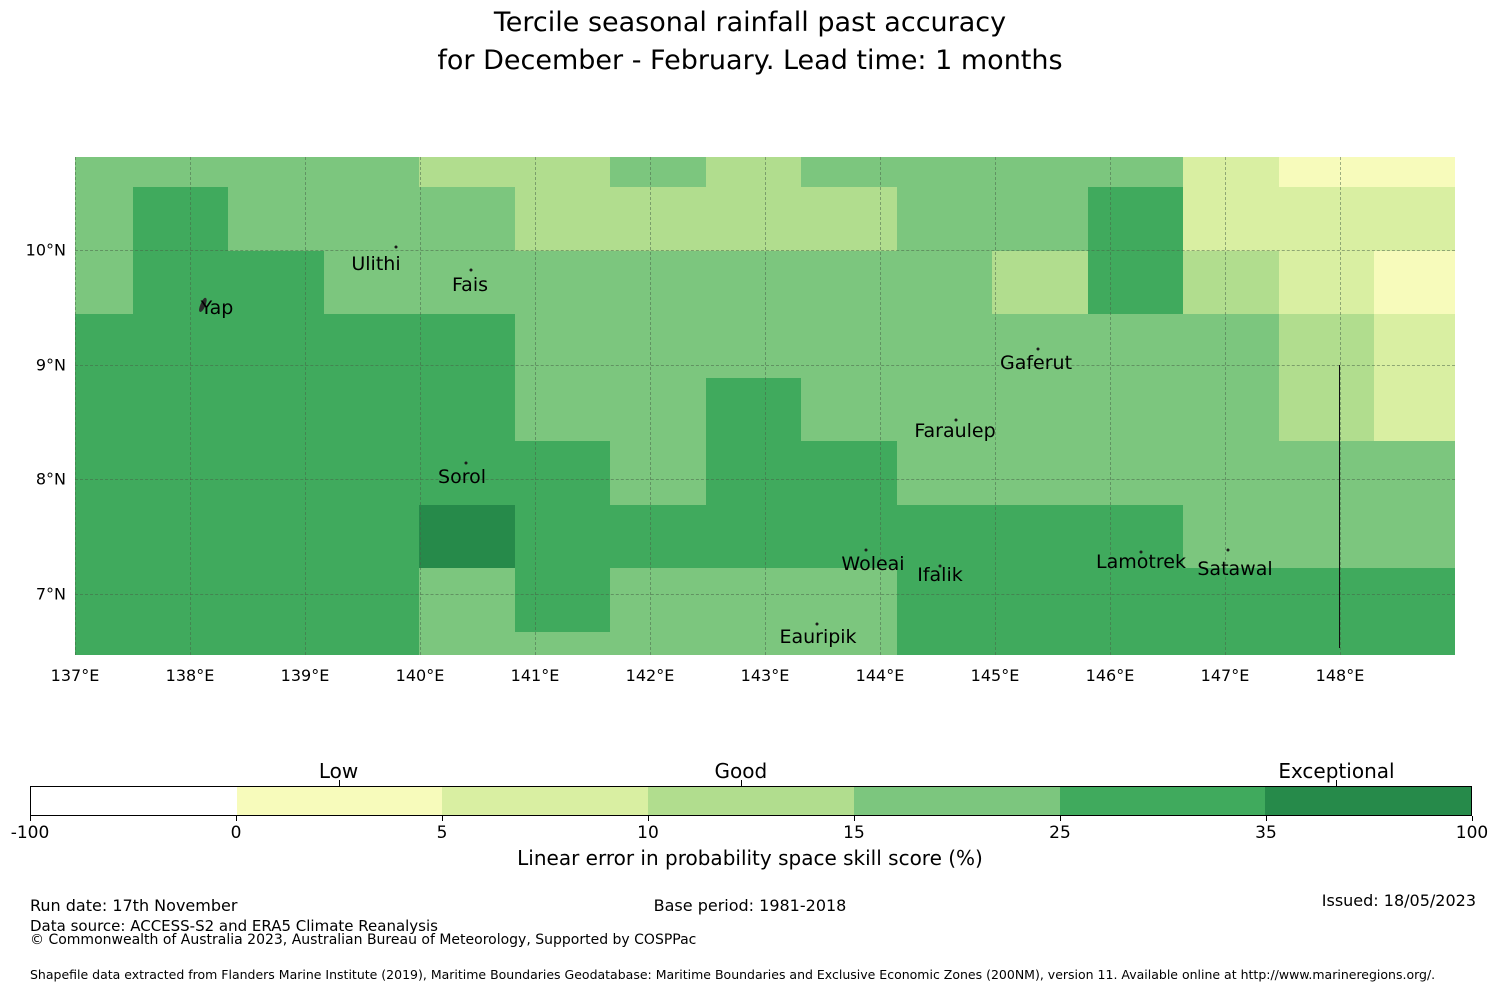 This screenshot has width=1500, height=990. Describe the element at coordinates (1141, 562) in the screenshot. I see `island-label-lamotrek: Lamotrek` at that location.